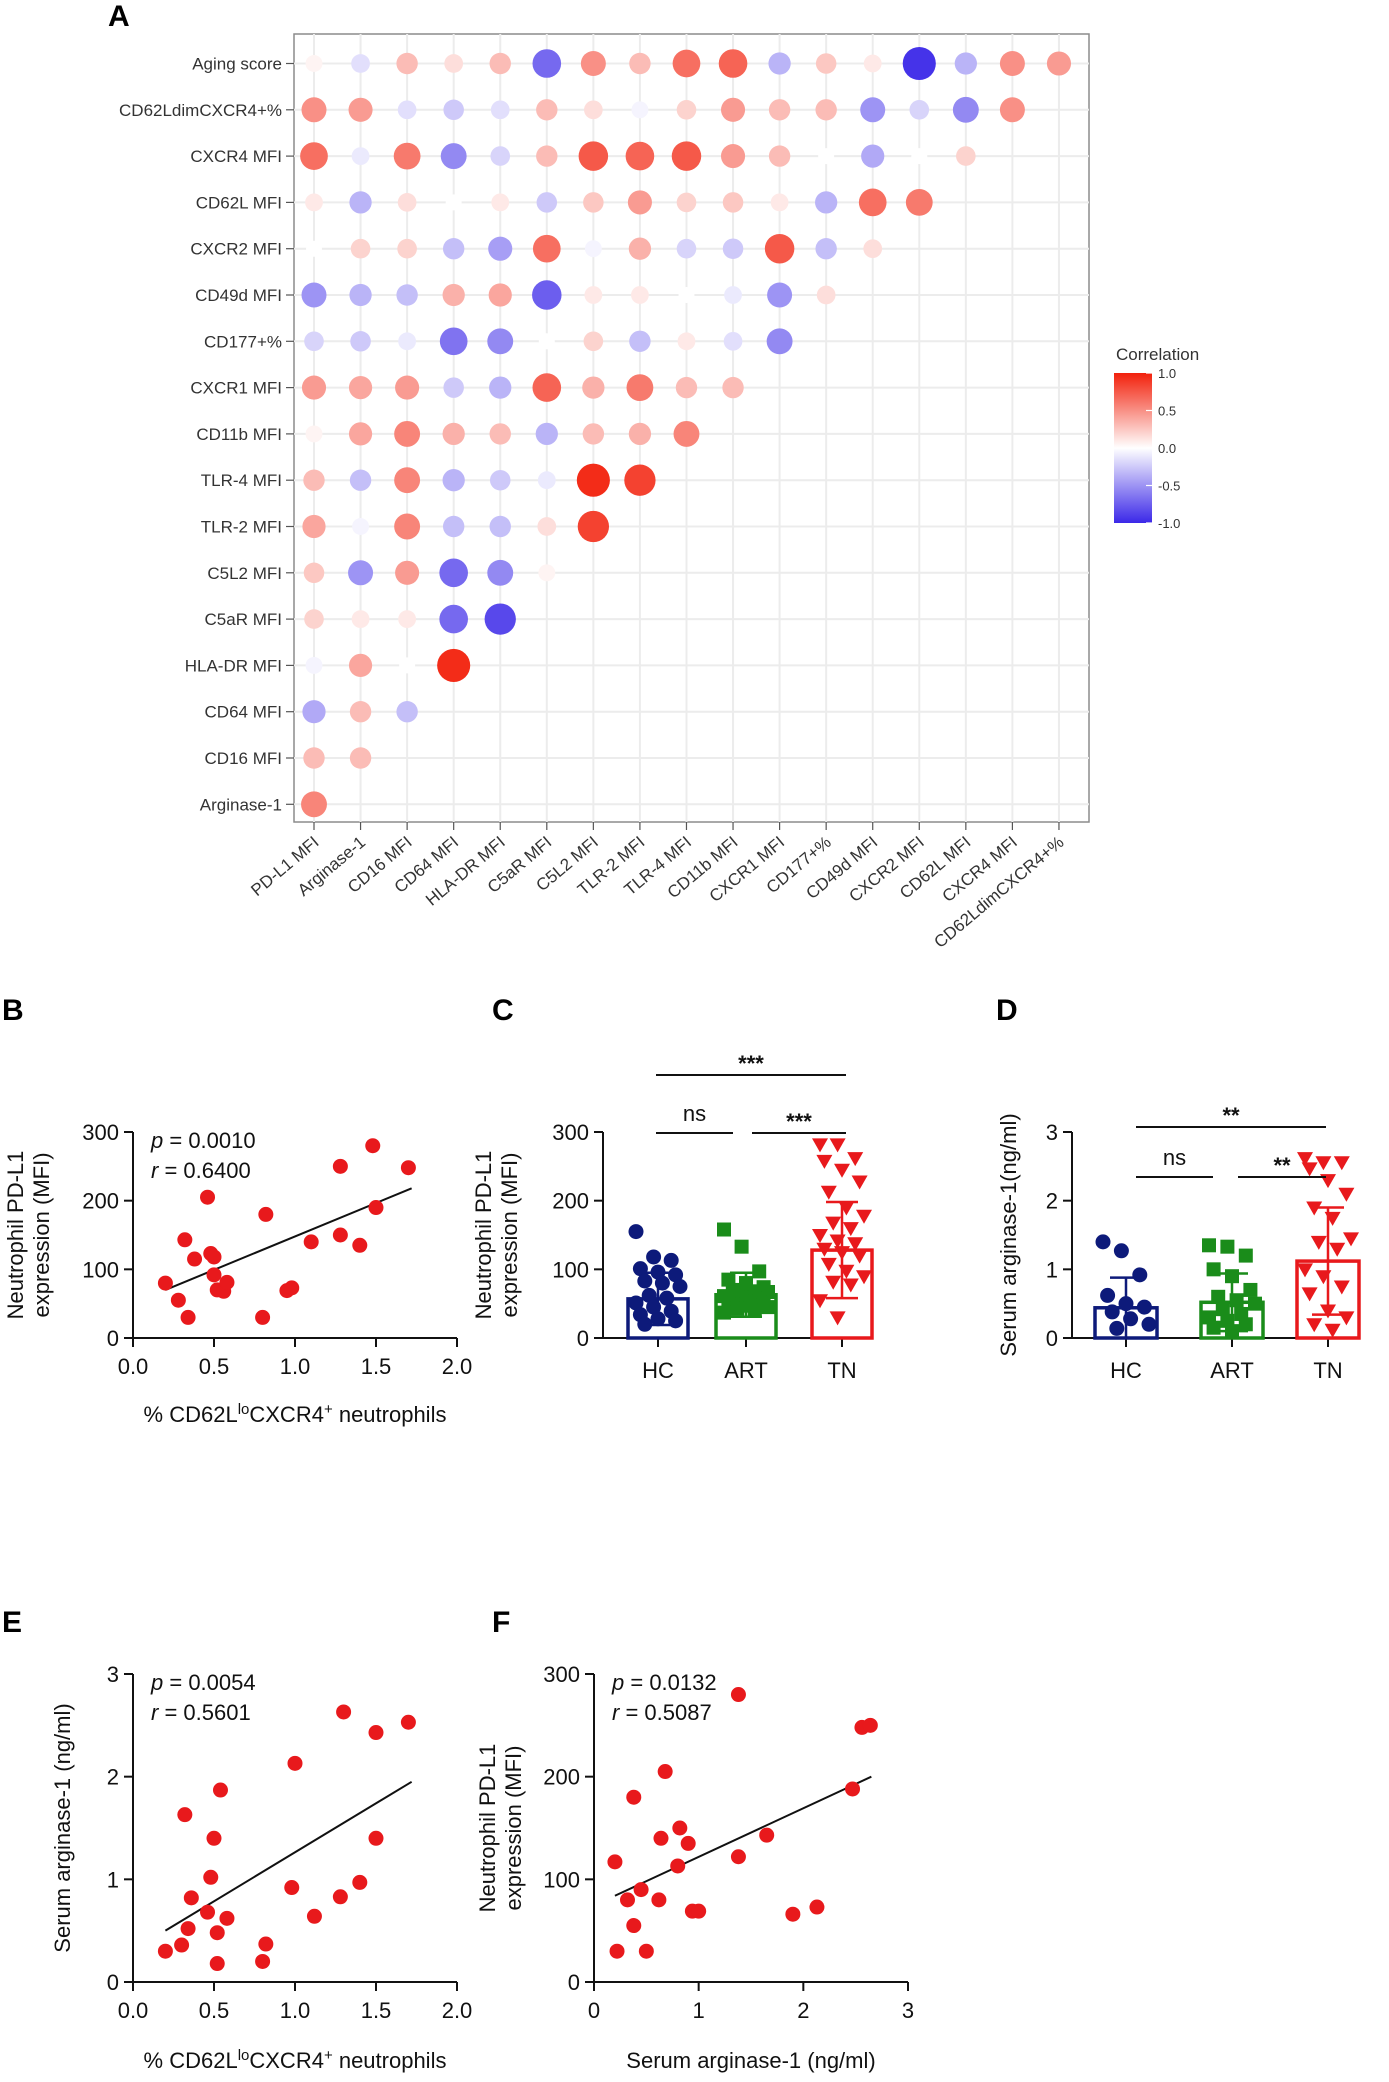 The width and height of the screenshot is (1389, 2082). I want to click on panelB-x-tick-label: 1.5, so click(376, 1366).